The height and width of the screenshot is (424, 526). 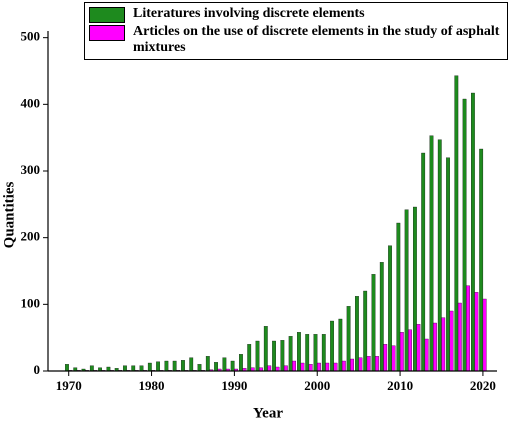 I want to click on legend-entry: Literatures involving discrete elements, so click(x=296, y=14).